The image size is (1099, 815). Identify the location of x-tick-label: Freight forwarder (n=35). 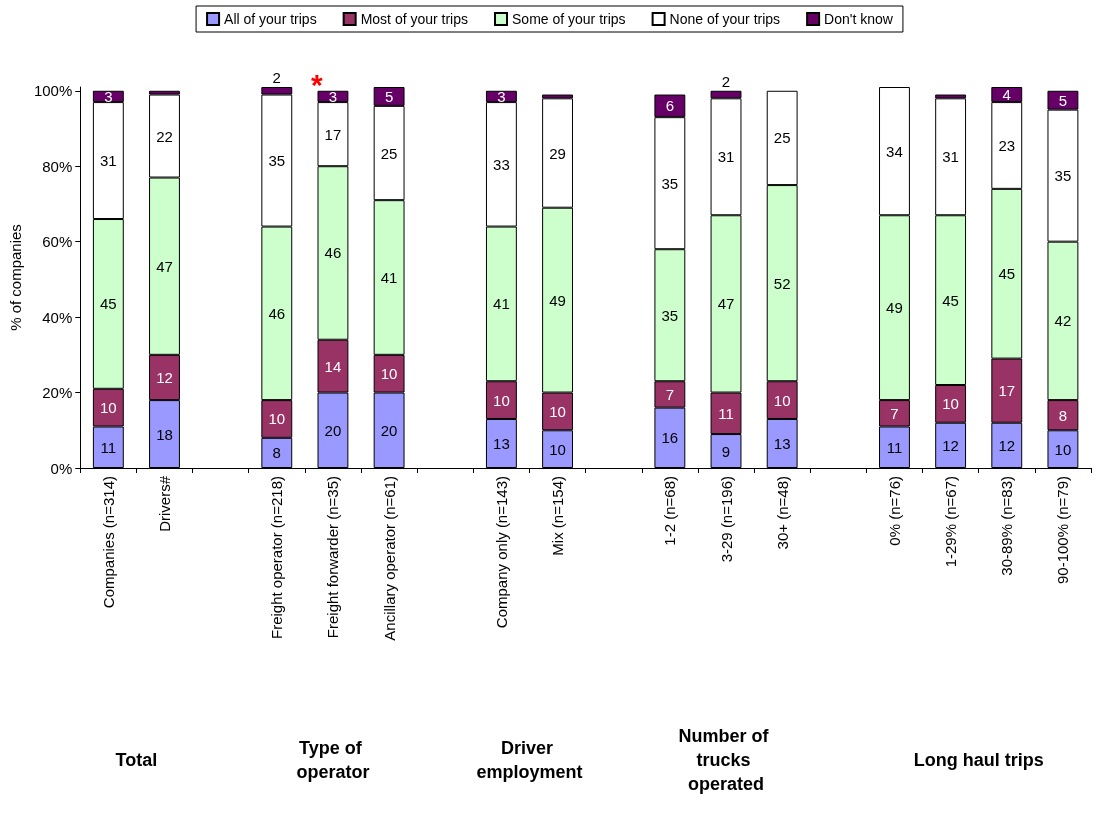
(333, 557).